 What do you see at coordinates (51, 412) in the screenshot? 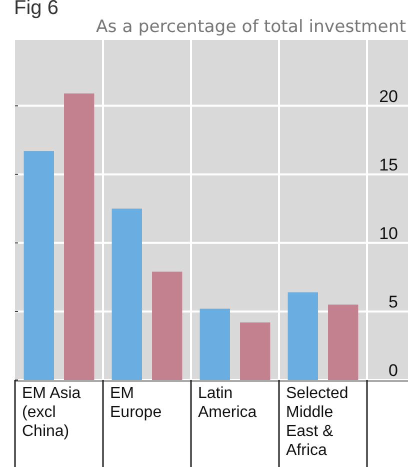
I see `x-tick-label: EM Asia (excl China)` at bounding box center [51, 412].